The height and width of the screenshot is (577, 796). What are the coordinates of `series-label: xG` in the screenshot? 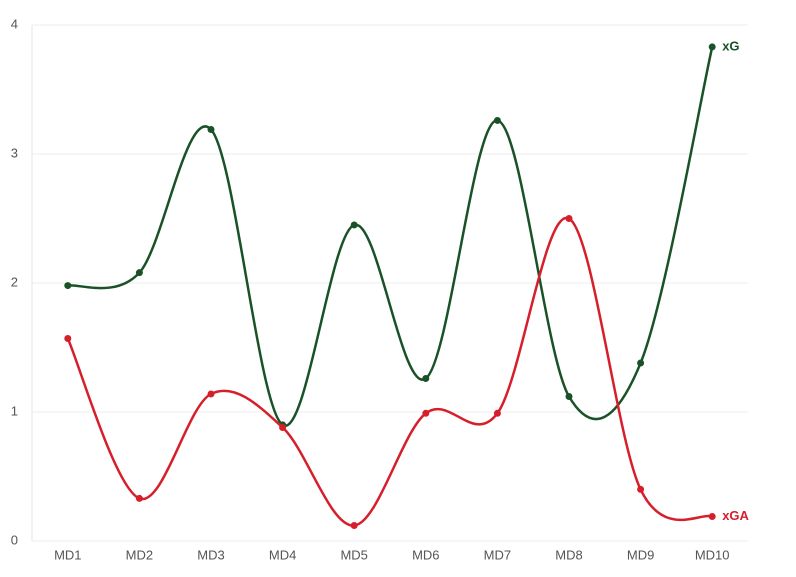 It's located at (730, 45).